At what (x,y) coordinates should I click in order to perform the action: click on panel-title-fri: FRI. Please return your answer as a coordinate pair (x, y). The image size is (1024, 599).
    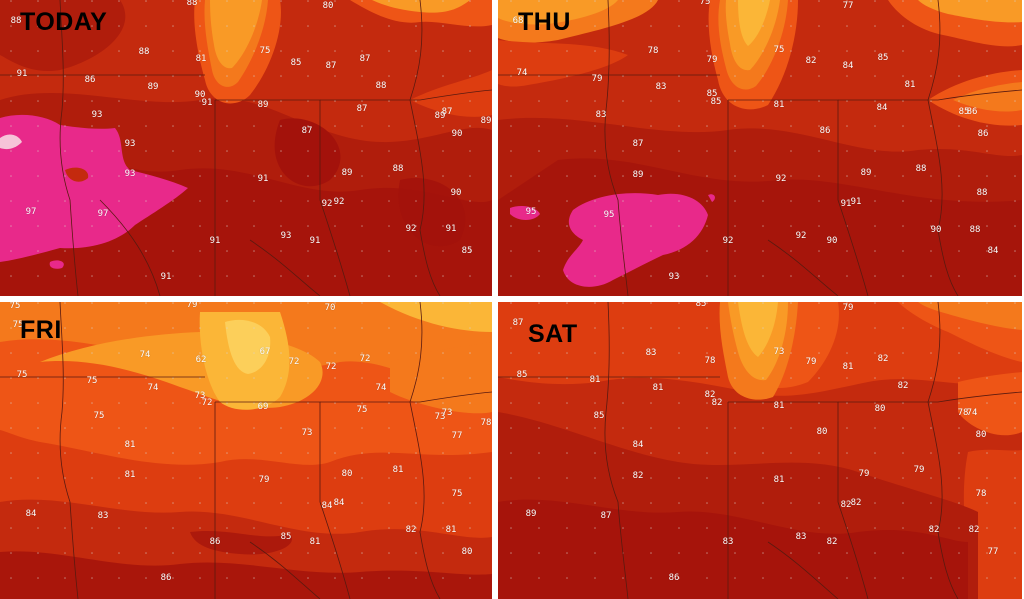
    Looking at the image, I should click on (41, 330).